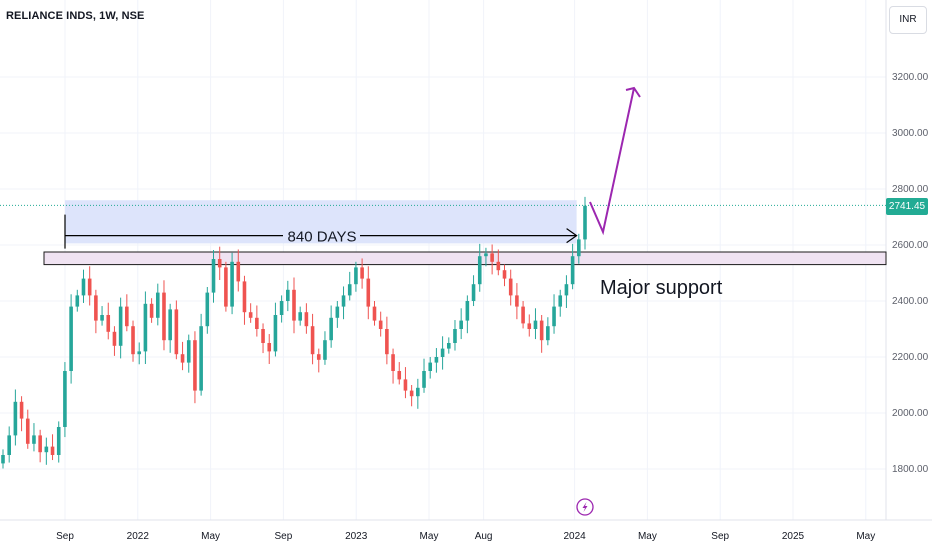 The image size is (932, 550). I want to click on x-tick-label: 2024, so click(574, 536).